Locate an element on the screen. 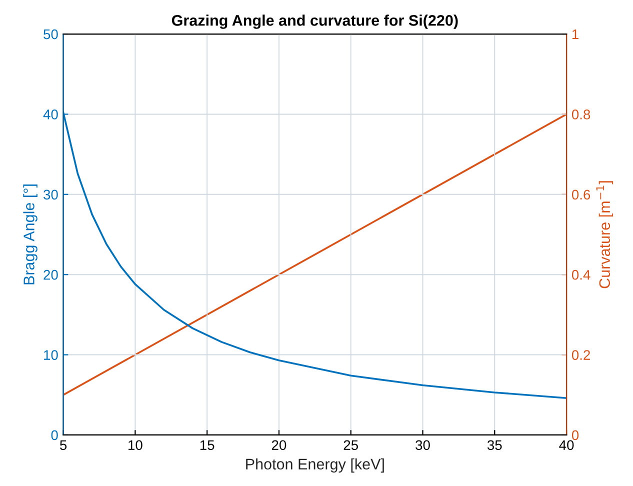  x-tick-label: 40 is located at coordinates (566, 445).